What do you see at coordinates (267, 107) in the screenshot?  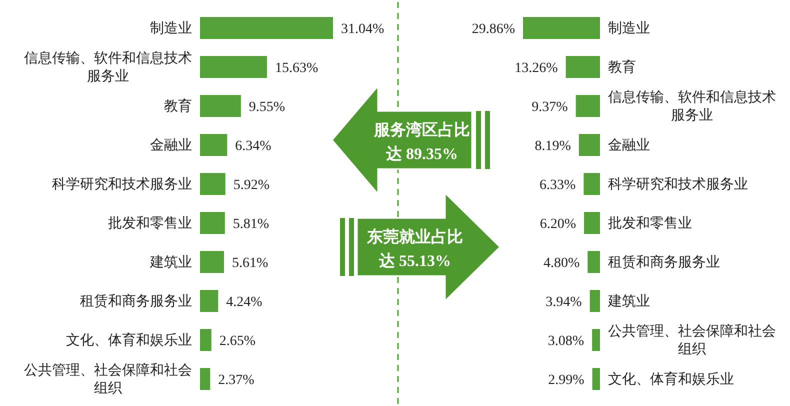 I see `data-label: 9.55%` at bounding box center [267, 107].